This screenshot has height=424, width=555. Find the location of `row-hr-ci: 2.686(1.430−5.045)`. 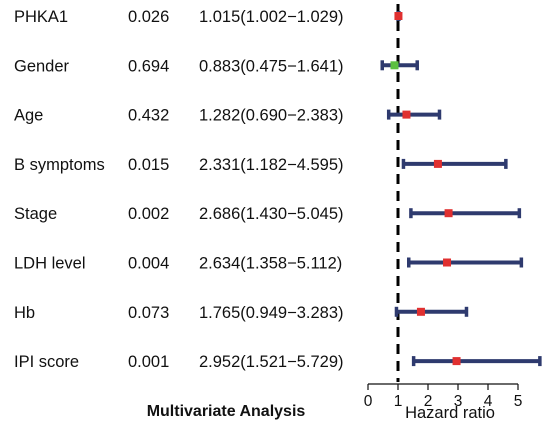

row-hr-ci: 2.686(1.430−5.045) is located at coordinates (271, 214).